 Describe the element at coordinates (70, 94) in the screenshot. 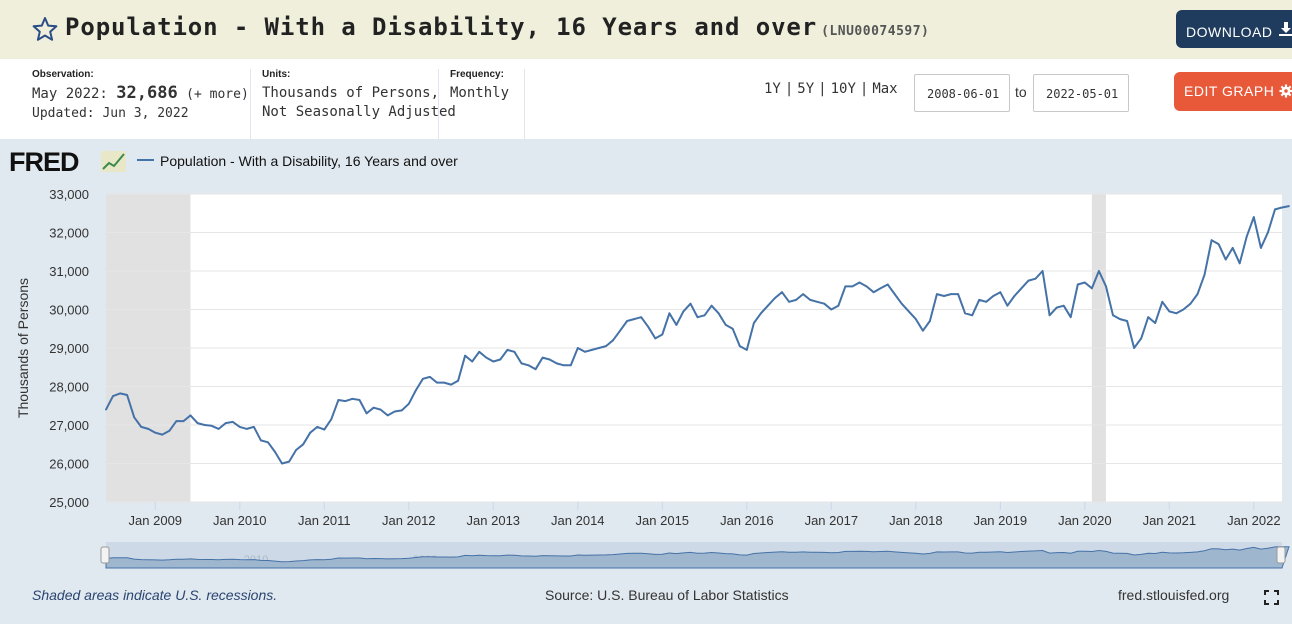

I see `observation-period: May 2022:` at that location.